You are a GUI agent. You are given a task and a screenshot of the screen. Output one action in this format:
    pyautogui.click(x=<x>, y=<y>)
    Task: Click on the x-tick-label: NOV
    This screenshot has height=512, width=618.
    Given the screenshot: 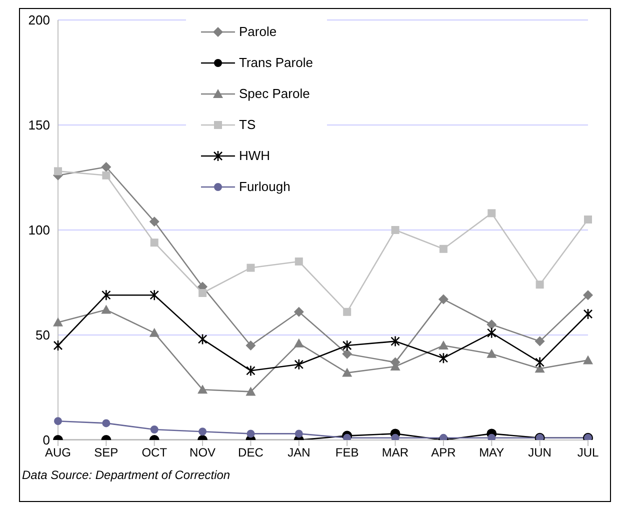 What is the action you would take?
    pyautogui.click(x=203, y=453)
    